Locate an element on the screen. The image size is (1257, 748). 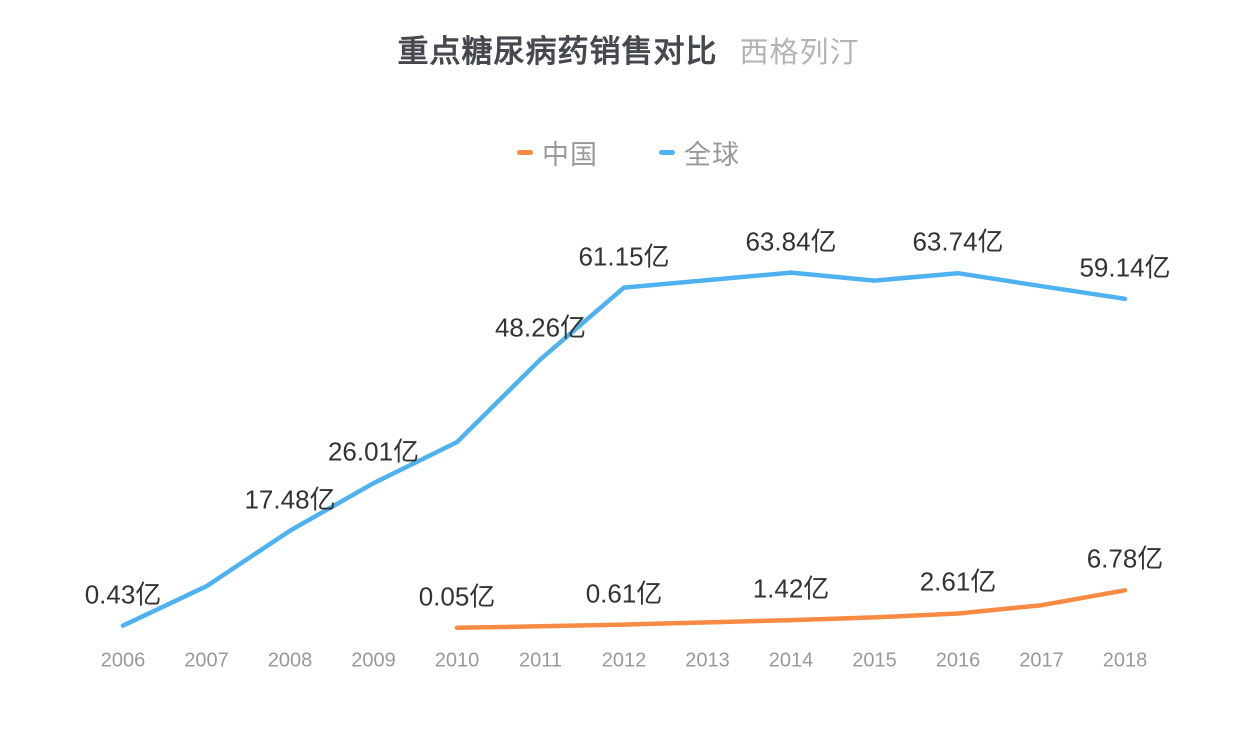
series-line-china is located at coordinates (791, 609).